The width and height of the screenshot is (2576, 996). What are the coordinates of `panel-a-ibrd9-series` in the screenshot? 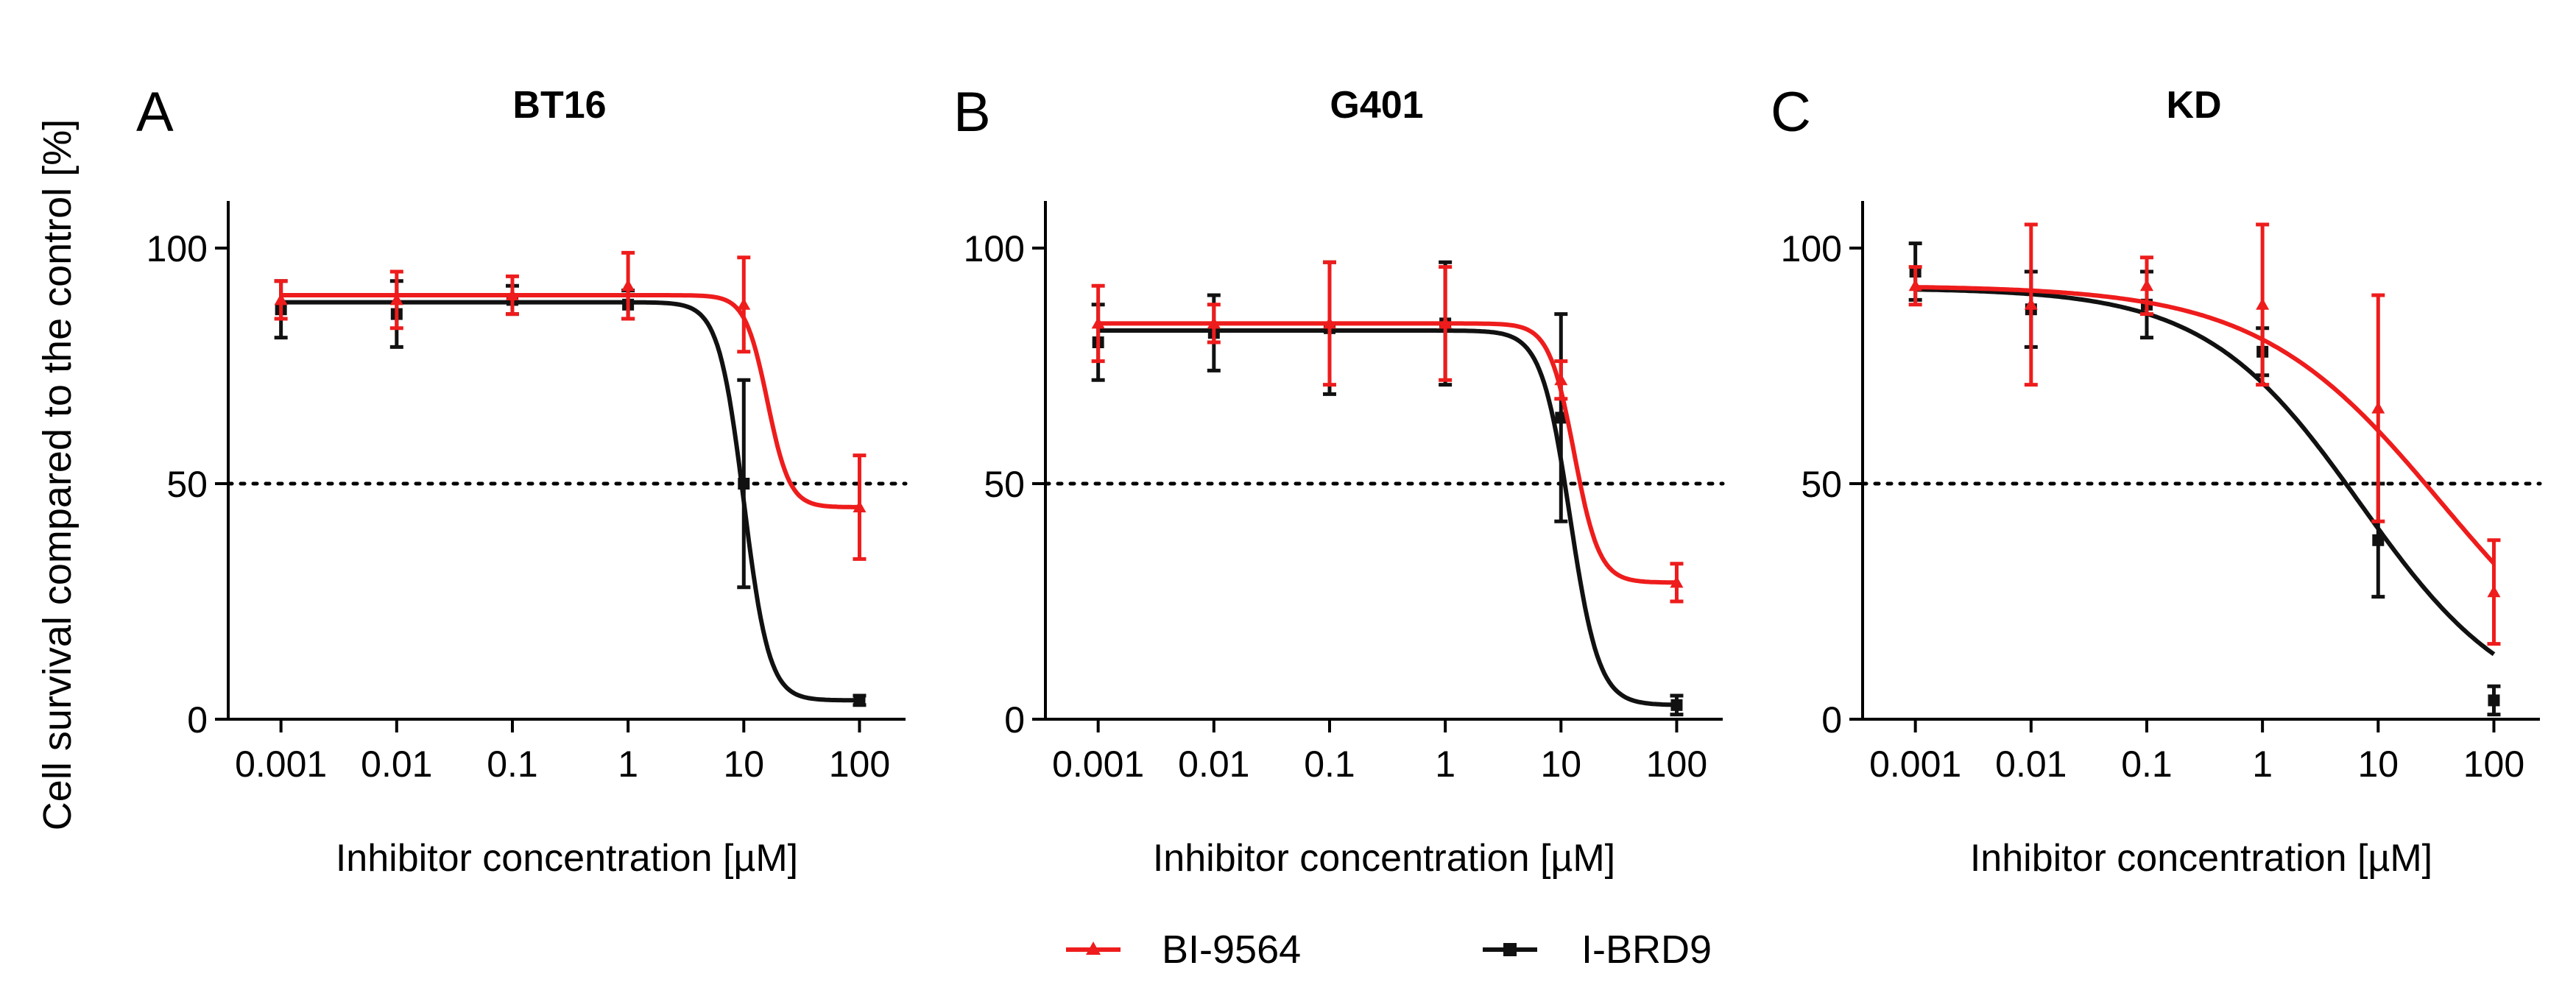 It's located at (570, 493).